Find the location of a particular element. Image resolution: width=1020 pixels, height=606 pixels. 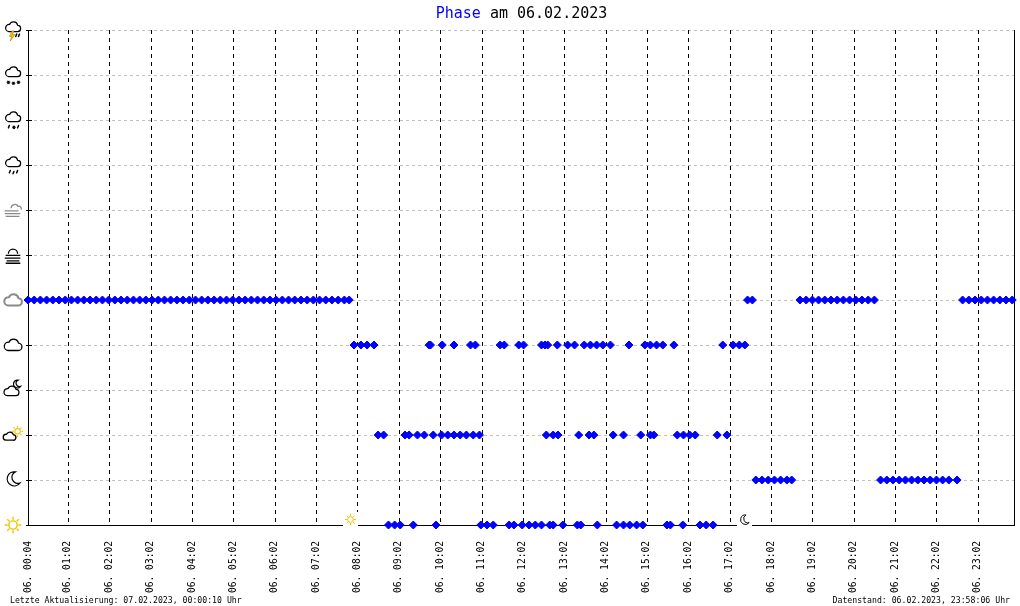

x-tick-label: 06. 00:04 is located at coordinates (27, 566).